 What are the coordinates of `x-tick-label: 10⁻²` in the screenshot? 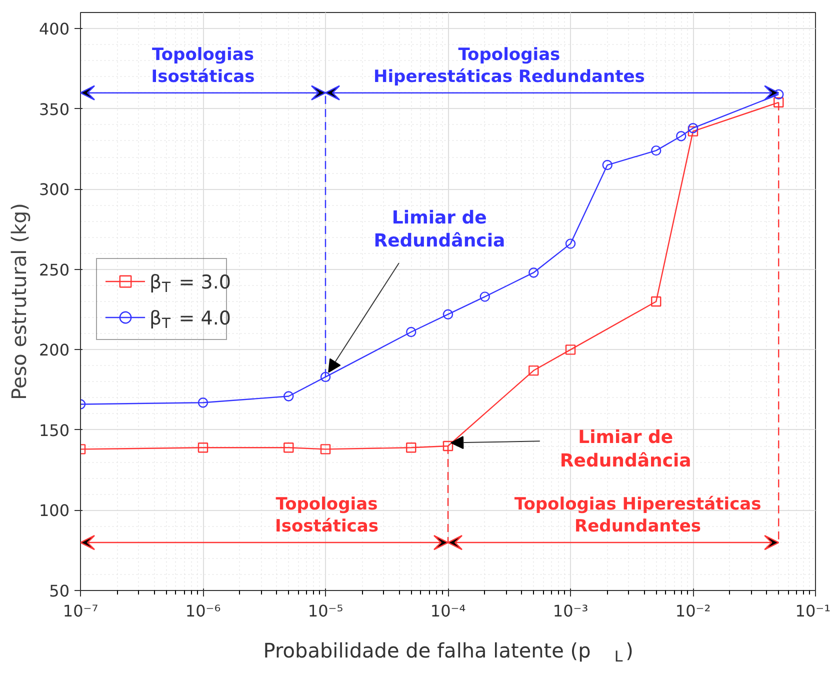 It's located at (693, 611).